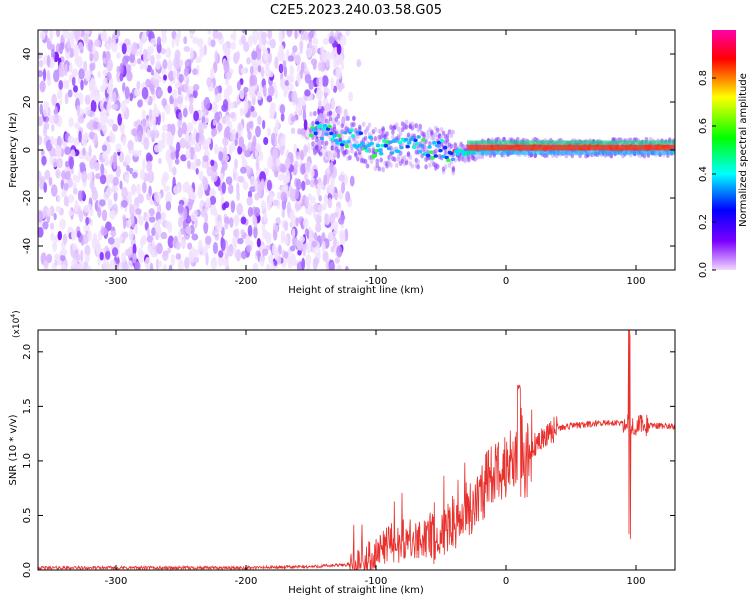  Describe the element at coordinates (571, 152) in the screenshot. I see `spectrum-steady-band-lower` at that location.